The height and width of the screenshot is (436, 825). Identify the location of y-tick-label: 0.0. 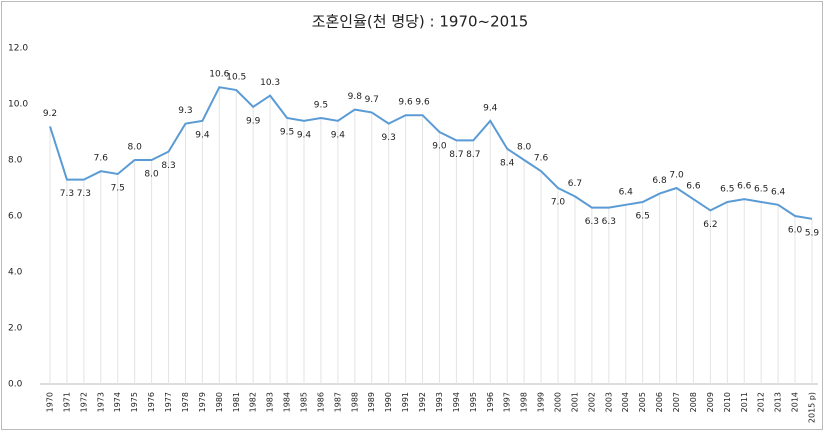
(15, 385).